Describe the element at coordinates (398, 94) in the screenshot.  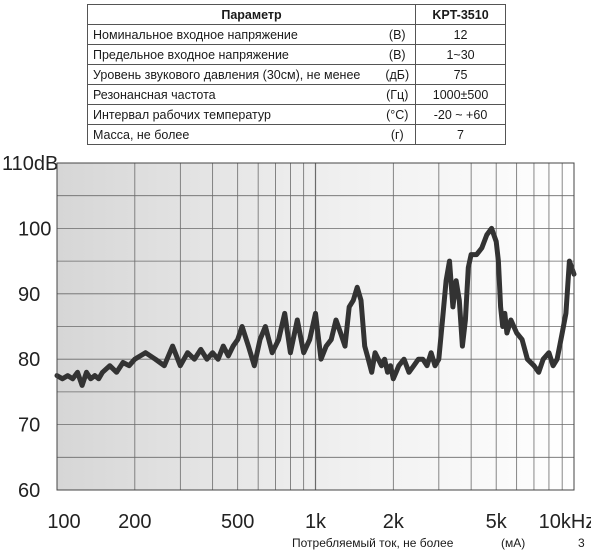
I see `spec-unit: (Гц)` at that location.